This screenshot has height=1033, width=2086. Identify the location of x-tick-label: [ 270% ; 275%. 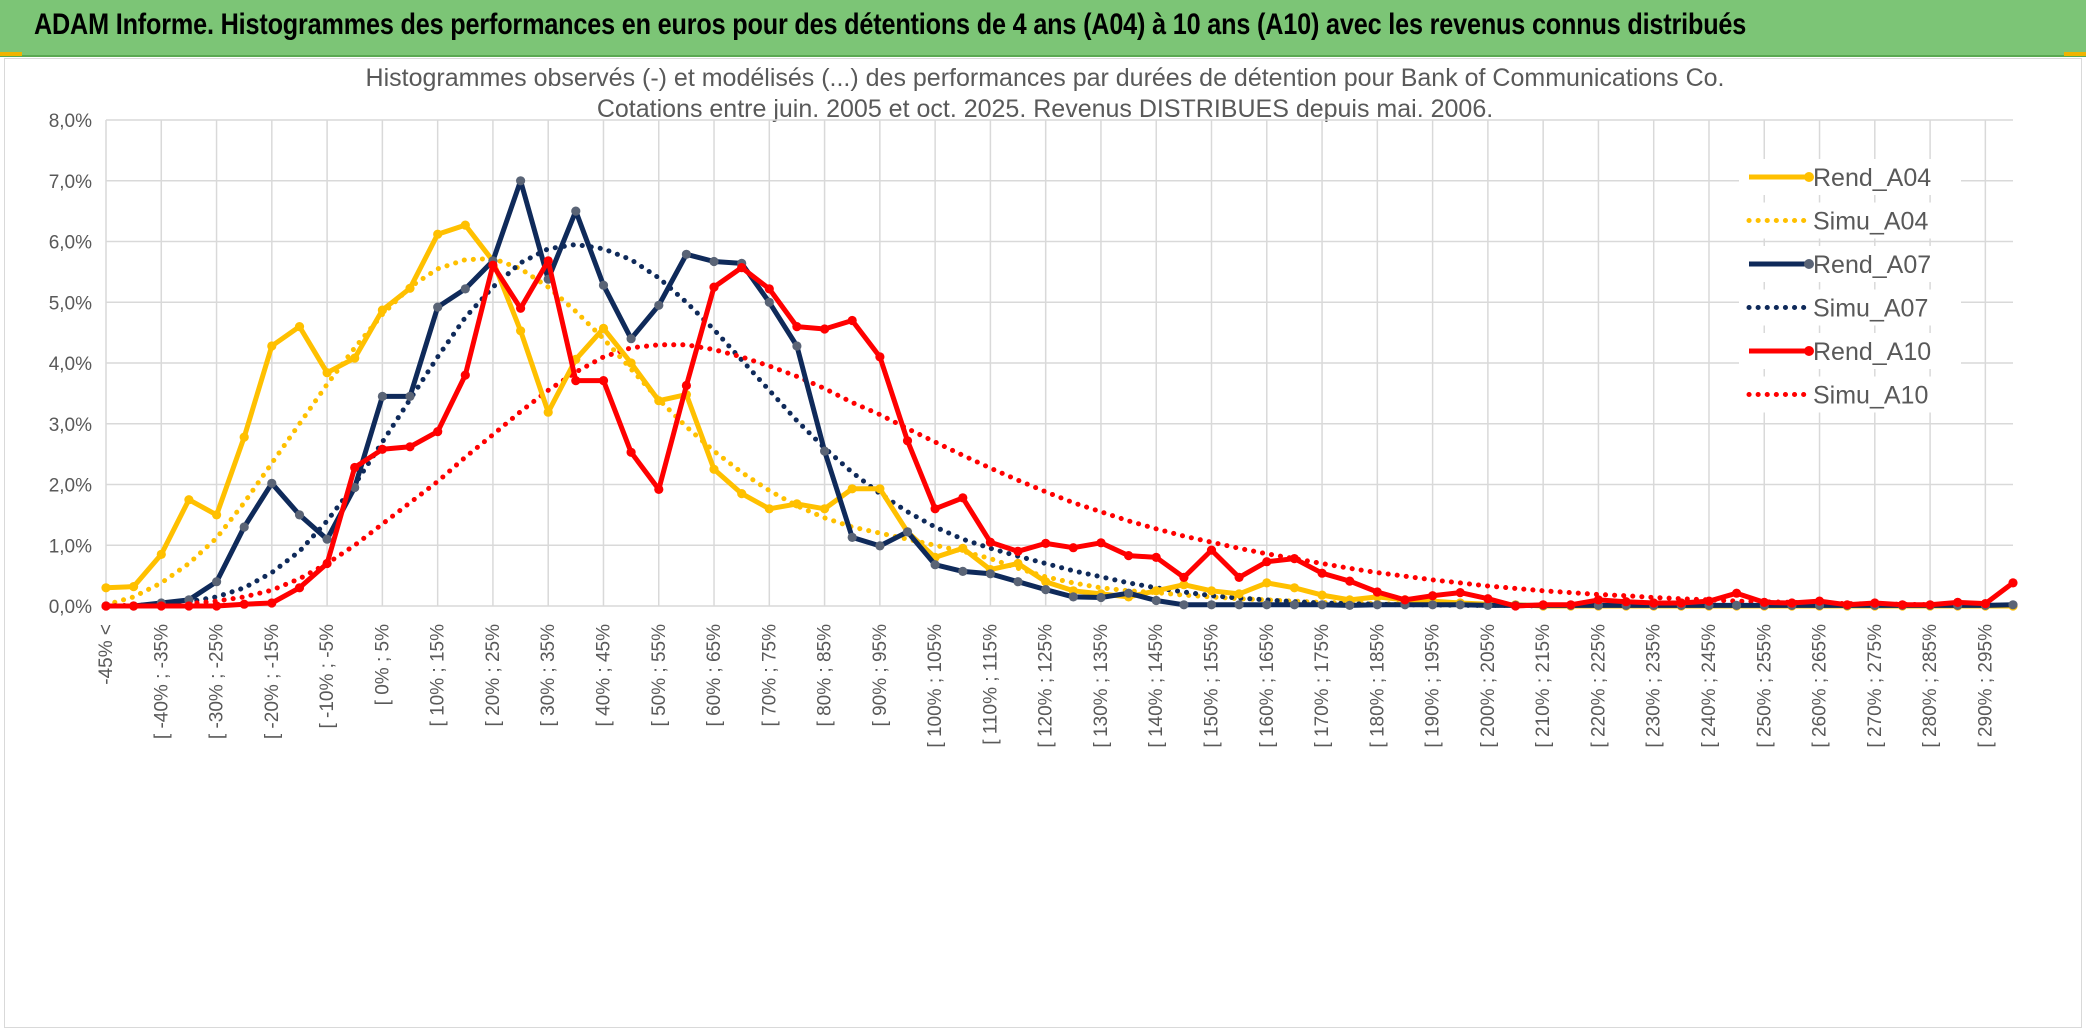
(1875, 686).